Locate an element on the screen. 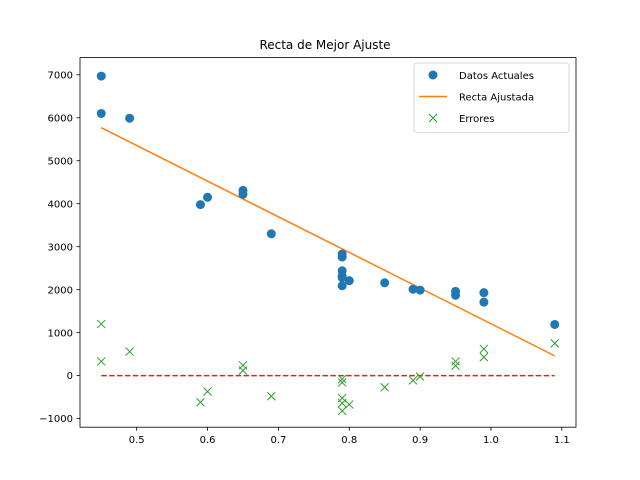 The image size is (640, 480). legend-label-datos-actuales: Datos Actuales is located at coordinates (496, 76).